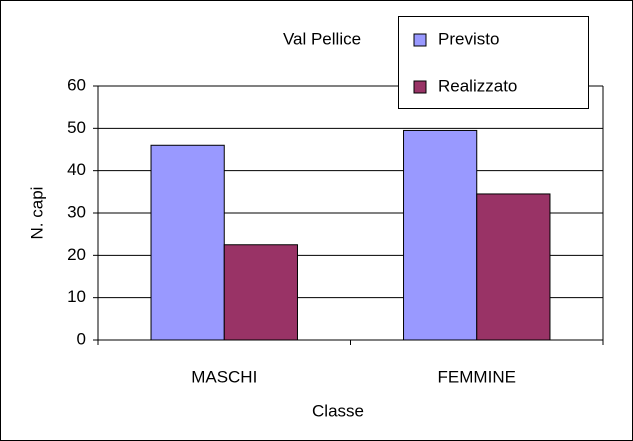 The width and height of the screenshot is (633, 441). Describe the element at coordinates (338, 410) in the screenshot. I see `x-axis-label: Classe` at that location.